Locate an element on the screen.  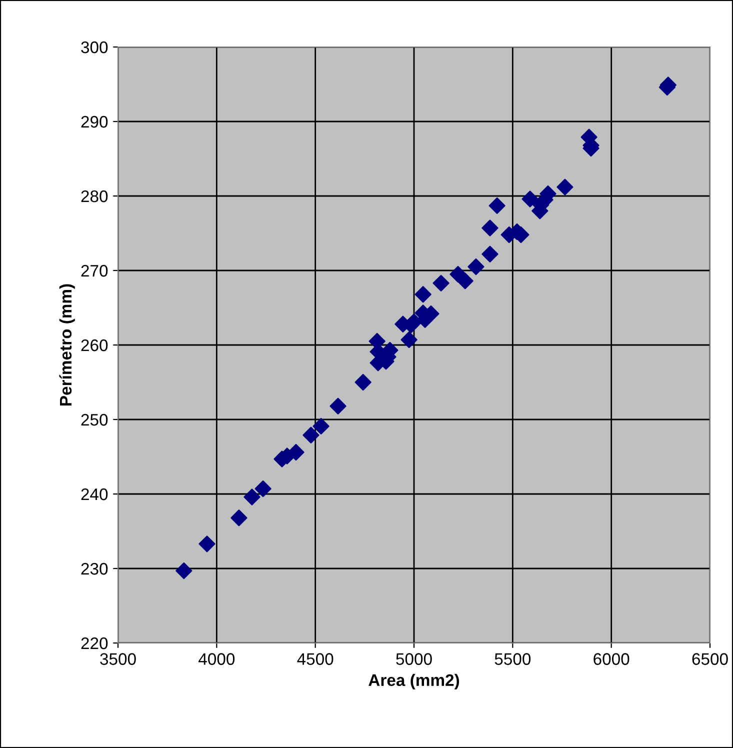
y-tick-label: 230 is located at coordinates (94, 568).